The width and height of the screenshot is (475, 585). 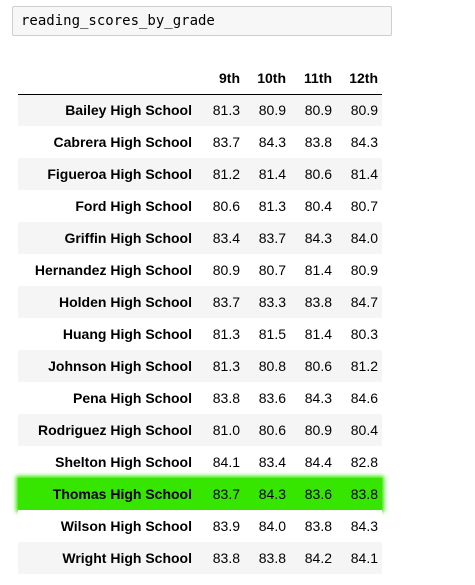 I want to click on score-cell-10th: 83.3, so click(x=272, y=302).